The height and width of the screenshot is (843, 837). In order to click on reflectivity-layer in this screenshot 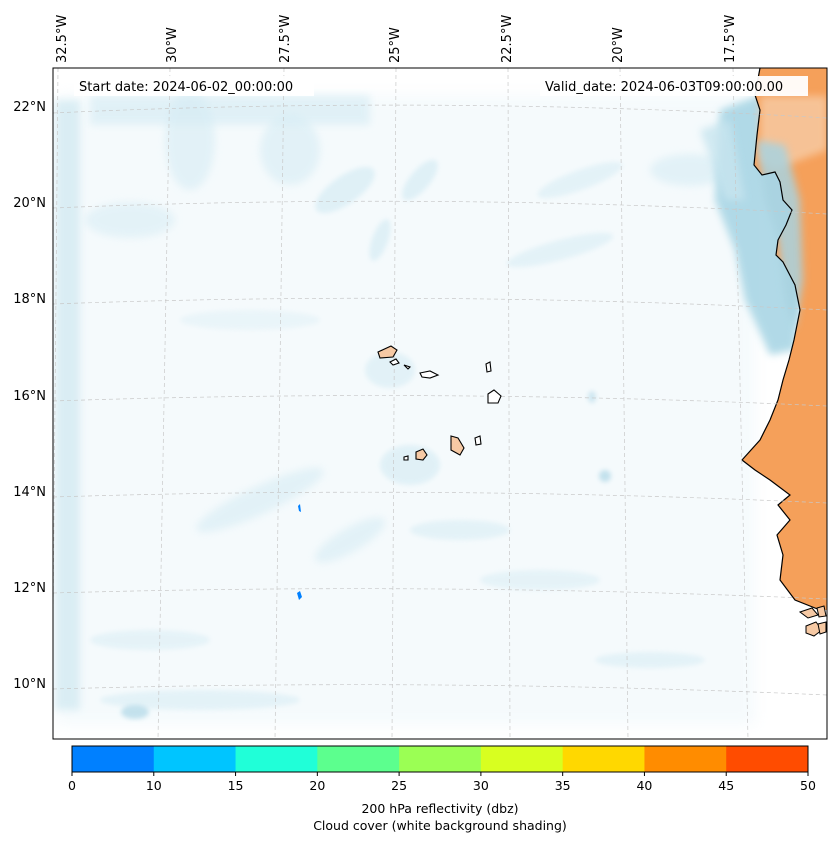, I will do `click(299, 552)`.